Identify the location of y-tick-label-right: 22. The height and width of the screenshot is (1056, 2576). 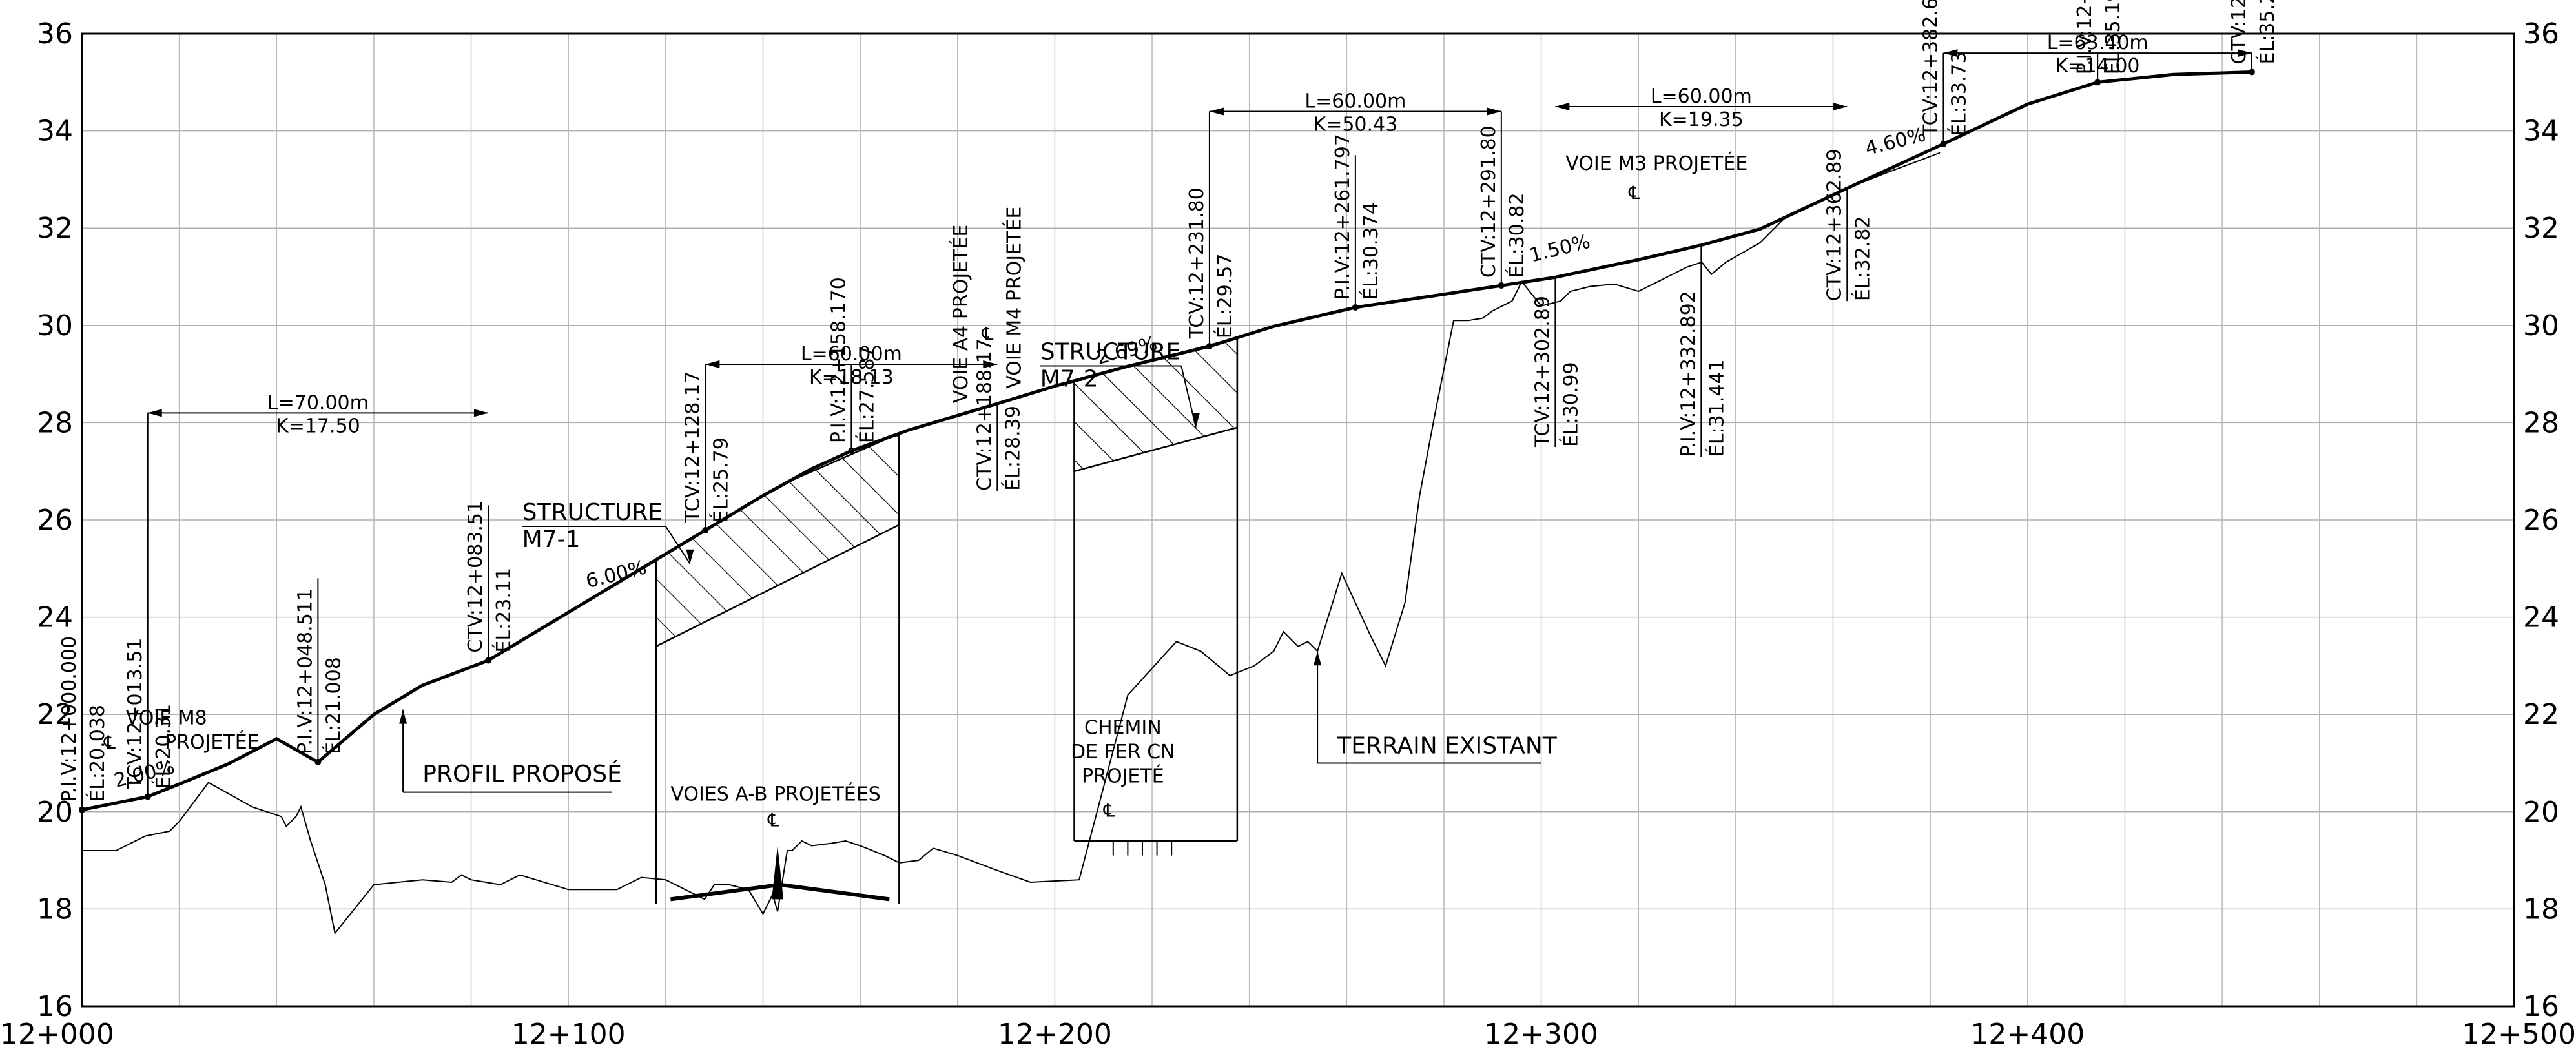
(2541, 714).